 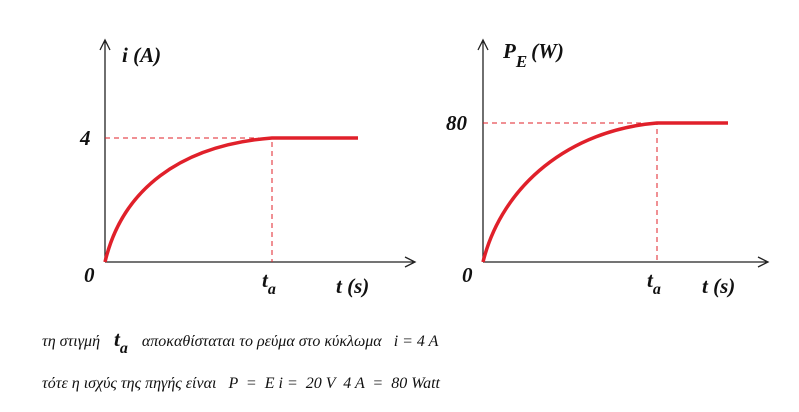 What do you see at coordinates (509, 51) in the screenshot?
I see `symbol: P` at bounding box center [509, 51].